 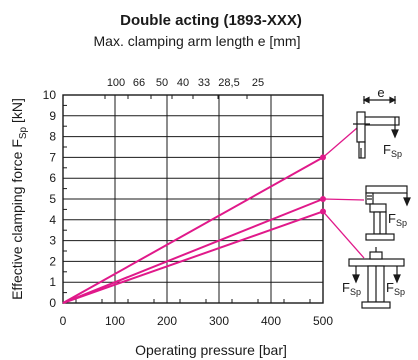 What do you see at coordinates (401, 223) in the screenshot?
I see `force-label-2-sub: Sp` at bounding box center [401, 223].